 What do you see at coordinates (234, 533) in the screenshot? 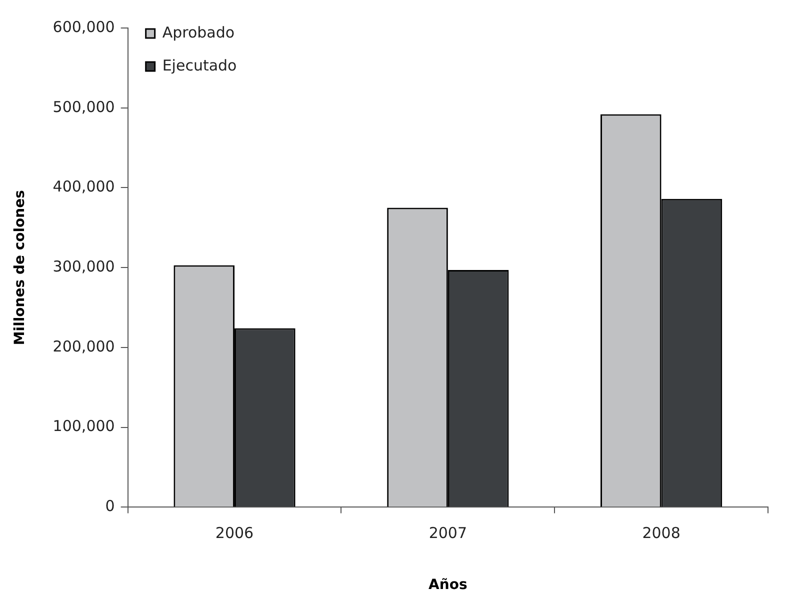
I see `x-tick-label: 2006` at bounding box center [234, 533].